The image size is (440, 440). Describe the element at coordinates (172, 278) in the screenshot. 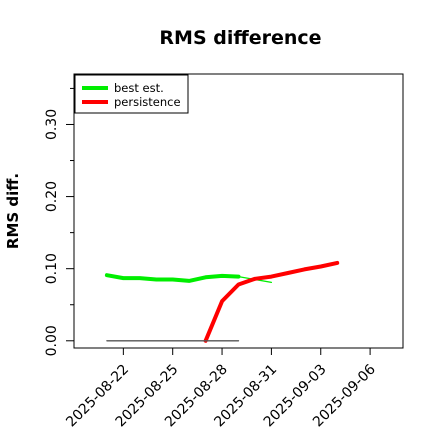

I see `series-line-best-est` at that location.